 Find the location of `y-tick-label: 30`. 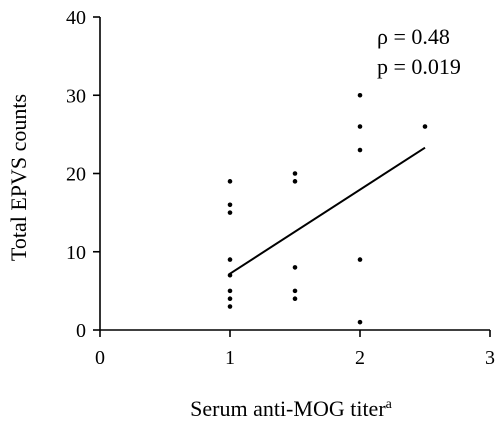

y-tick-label: 30 is located at coordinates (76, 96).